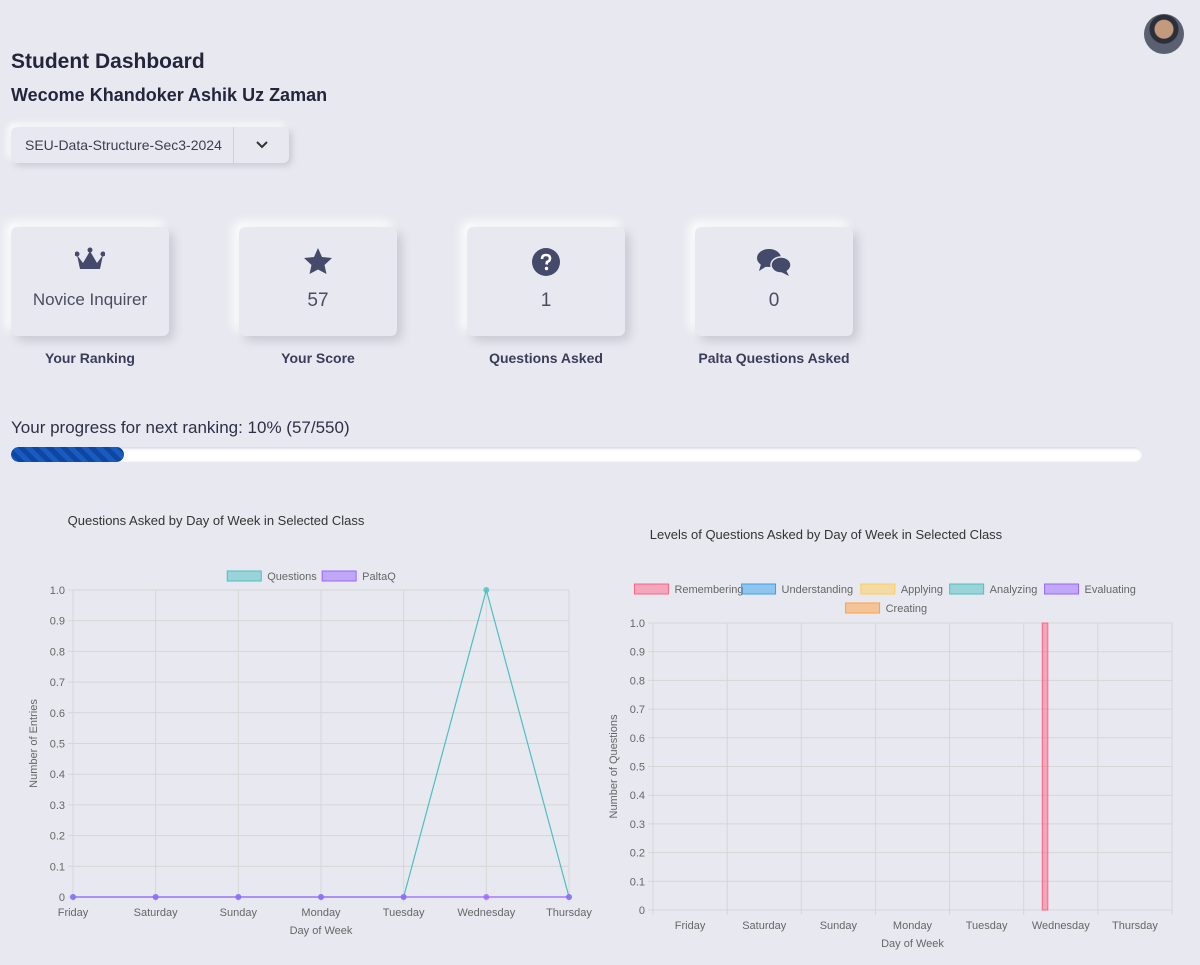 The image size is (1200, 965). Describe the element at coordinates (90, 358) in the screenshot. I see `card-label: Your Ranking` at that location.